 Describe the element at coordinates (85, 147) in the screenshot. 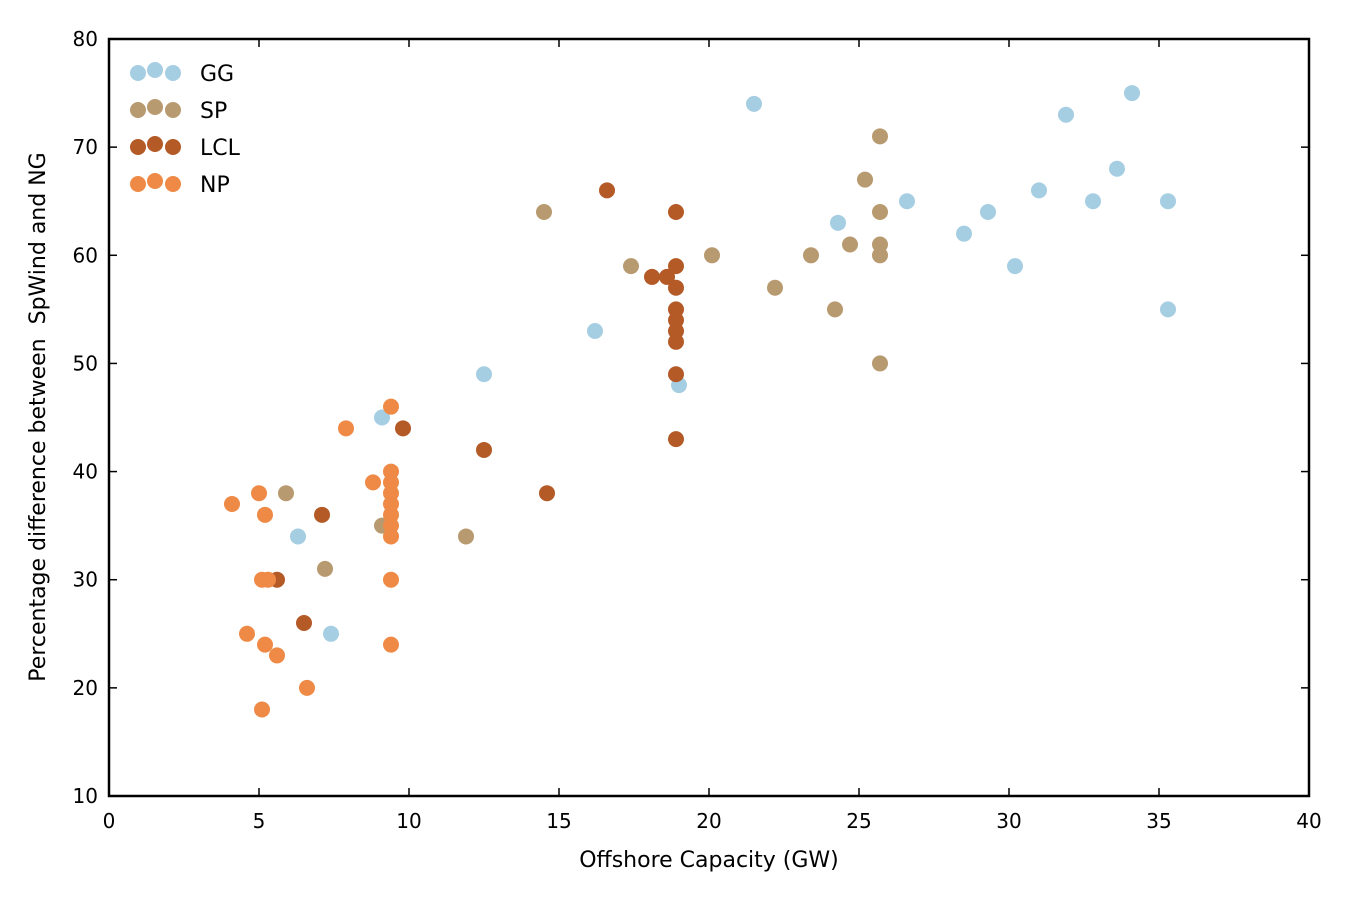

I see `y-tick-label: 70` at that location.